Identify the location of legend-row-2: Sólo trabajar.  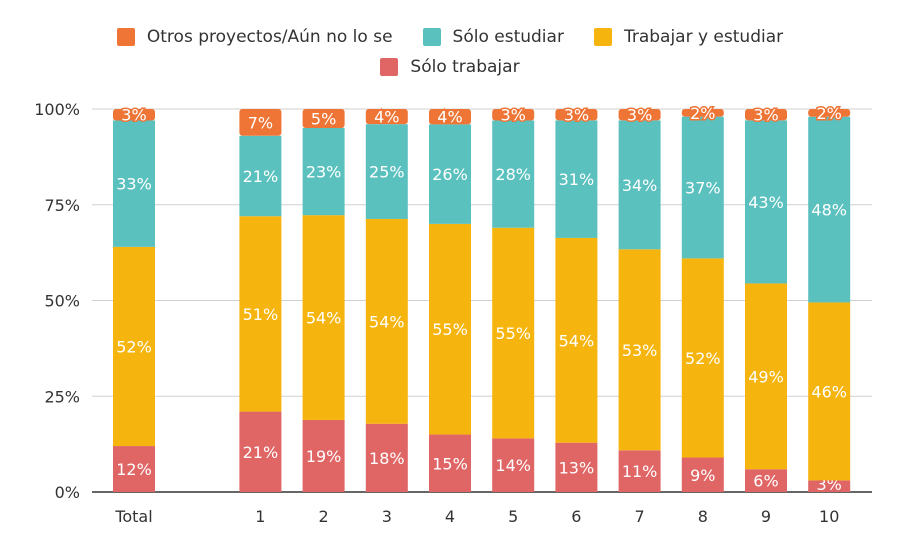
(450, 67).